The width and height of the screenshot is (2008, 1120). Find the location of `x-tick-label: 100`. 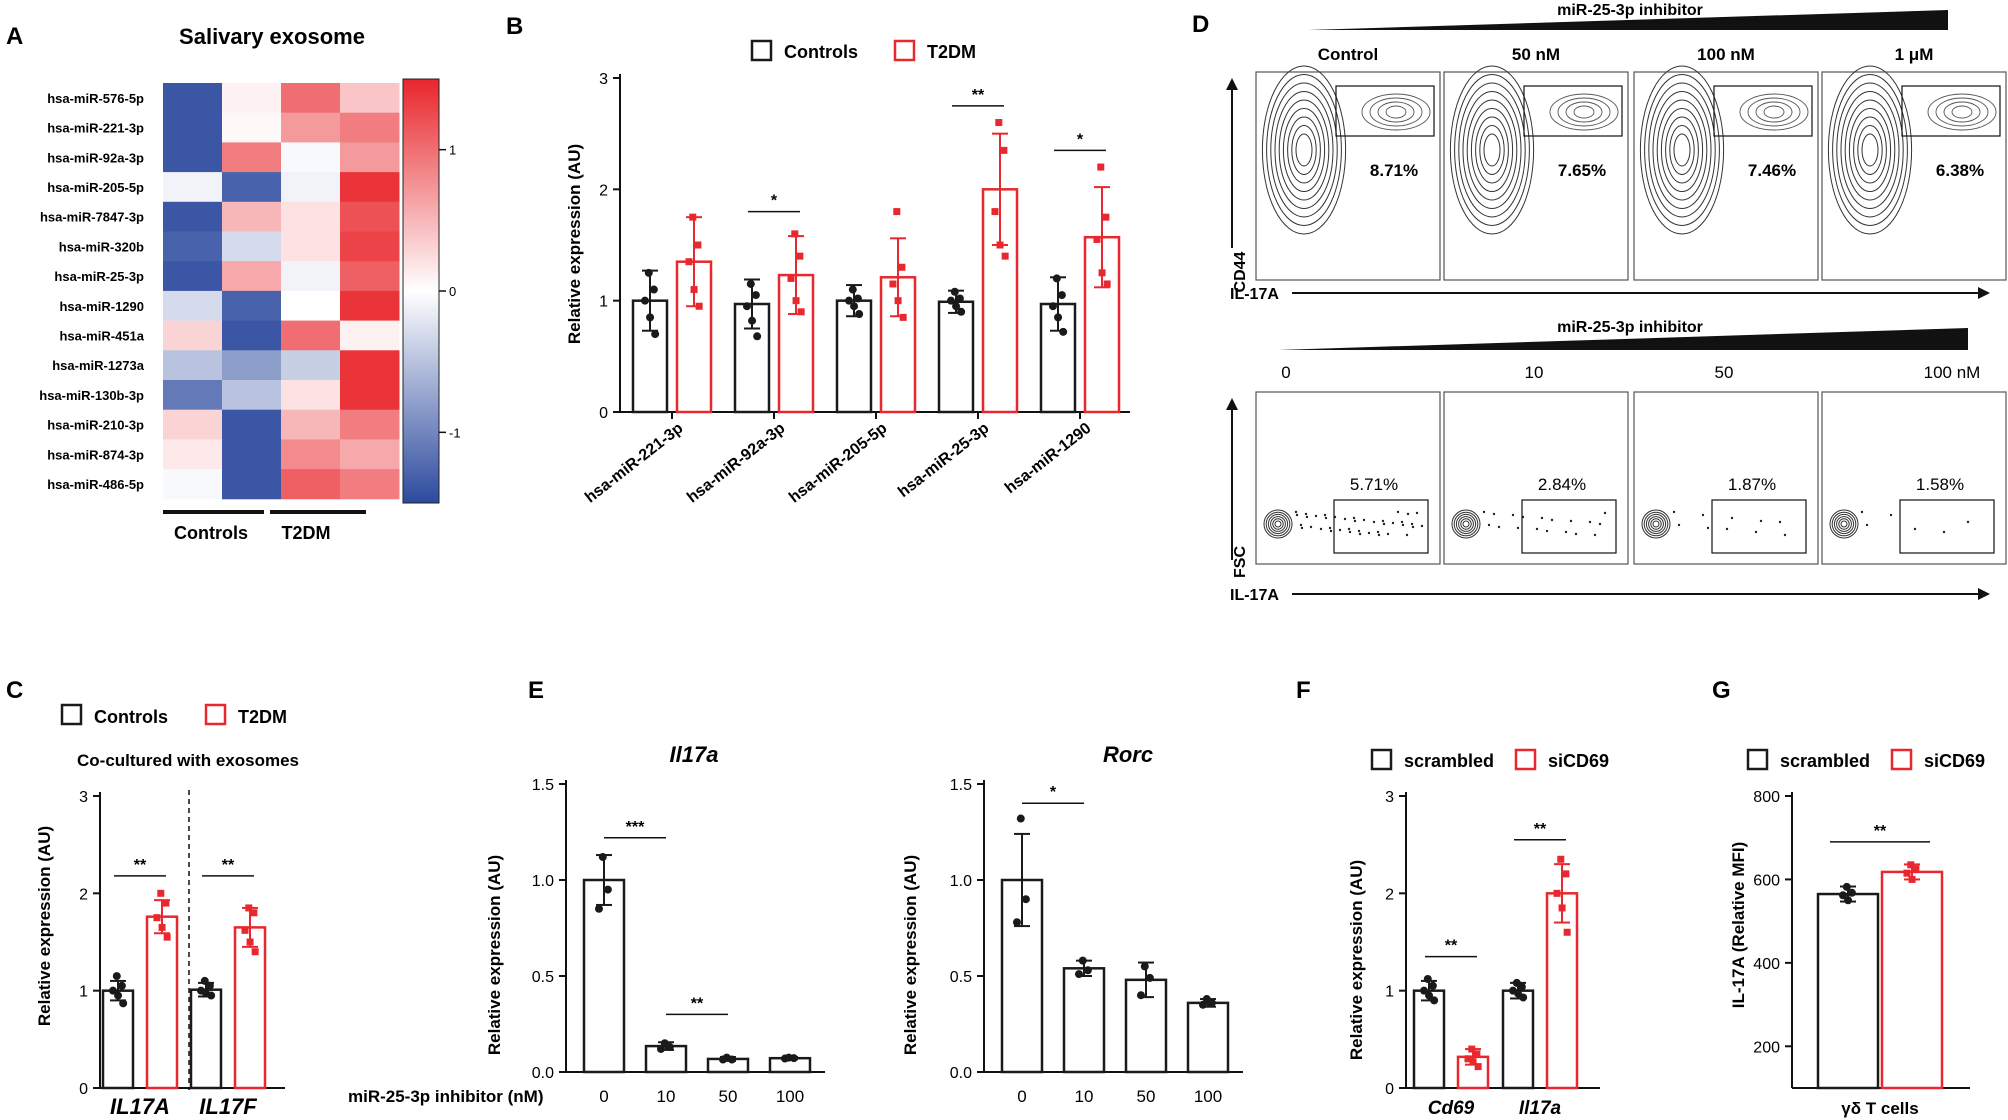

x-tick-label: 100 is located at coordinates (790, 1096).